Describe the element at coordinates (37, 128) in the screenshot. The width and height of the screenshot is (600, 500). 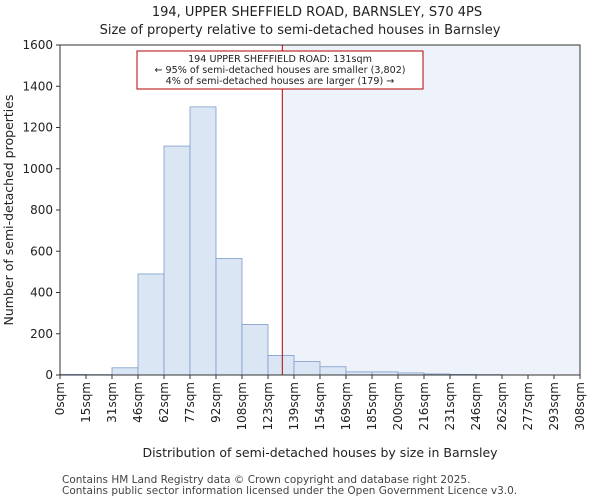
I see `y-tick-label: 1200` at that location.